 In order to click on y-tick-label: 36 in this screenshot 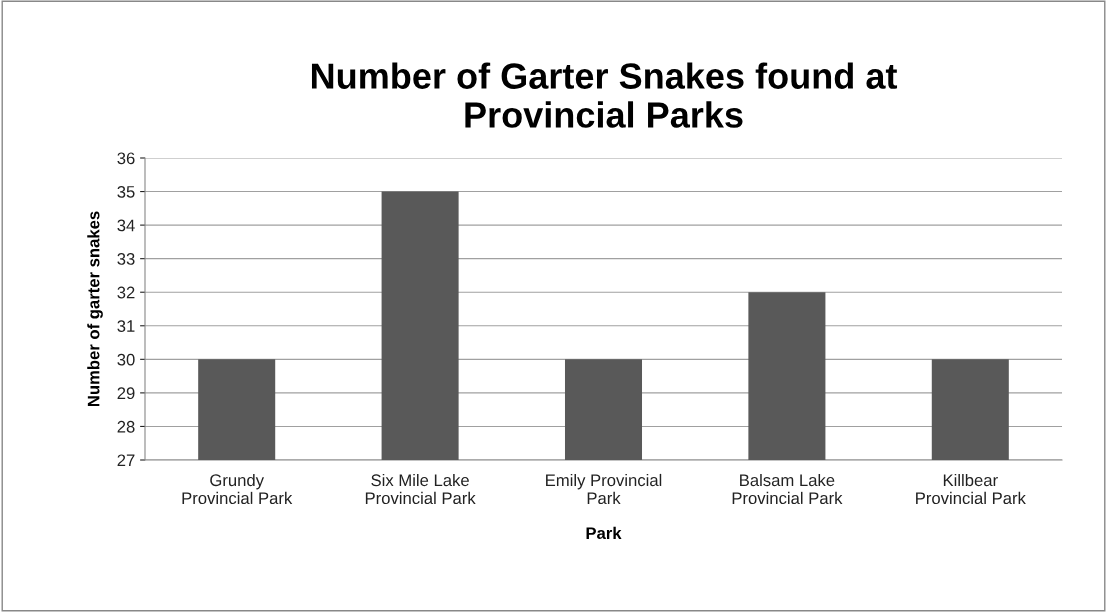, I will do `click(126, 158)`.